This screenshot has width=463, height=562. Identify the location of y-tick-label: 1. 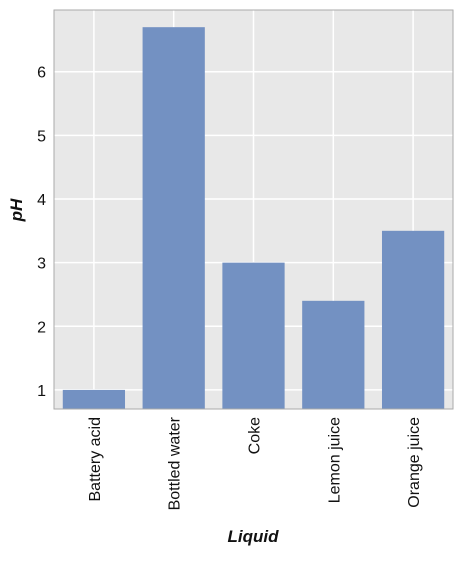
(41, 391).